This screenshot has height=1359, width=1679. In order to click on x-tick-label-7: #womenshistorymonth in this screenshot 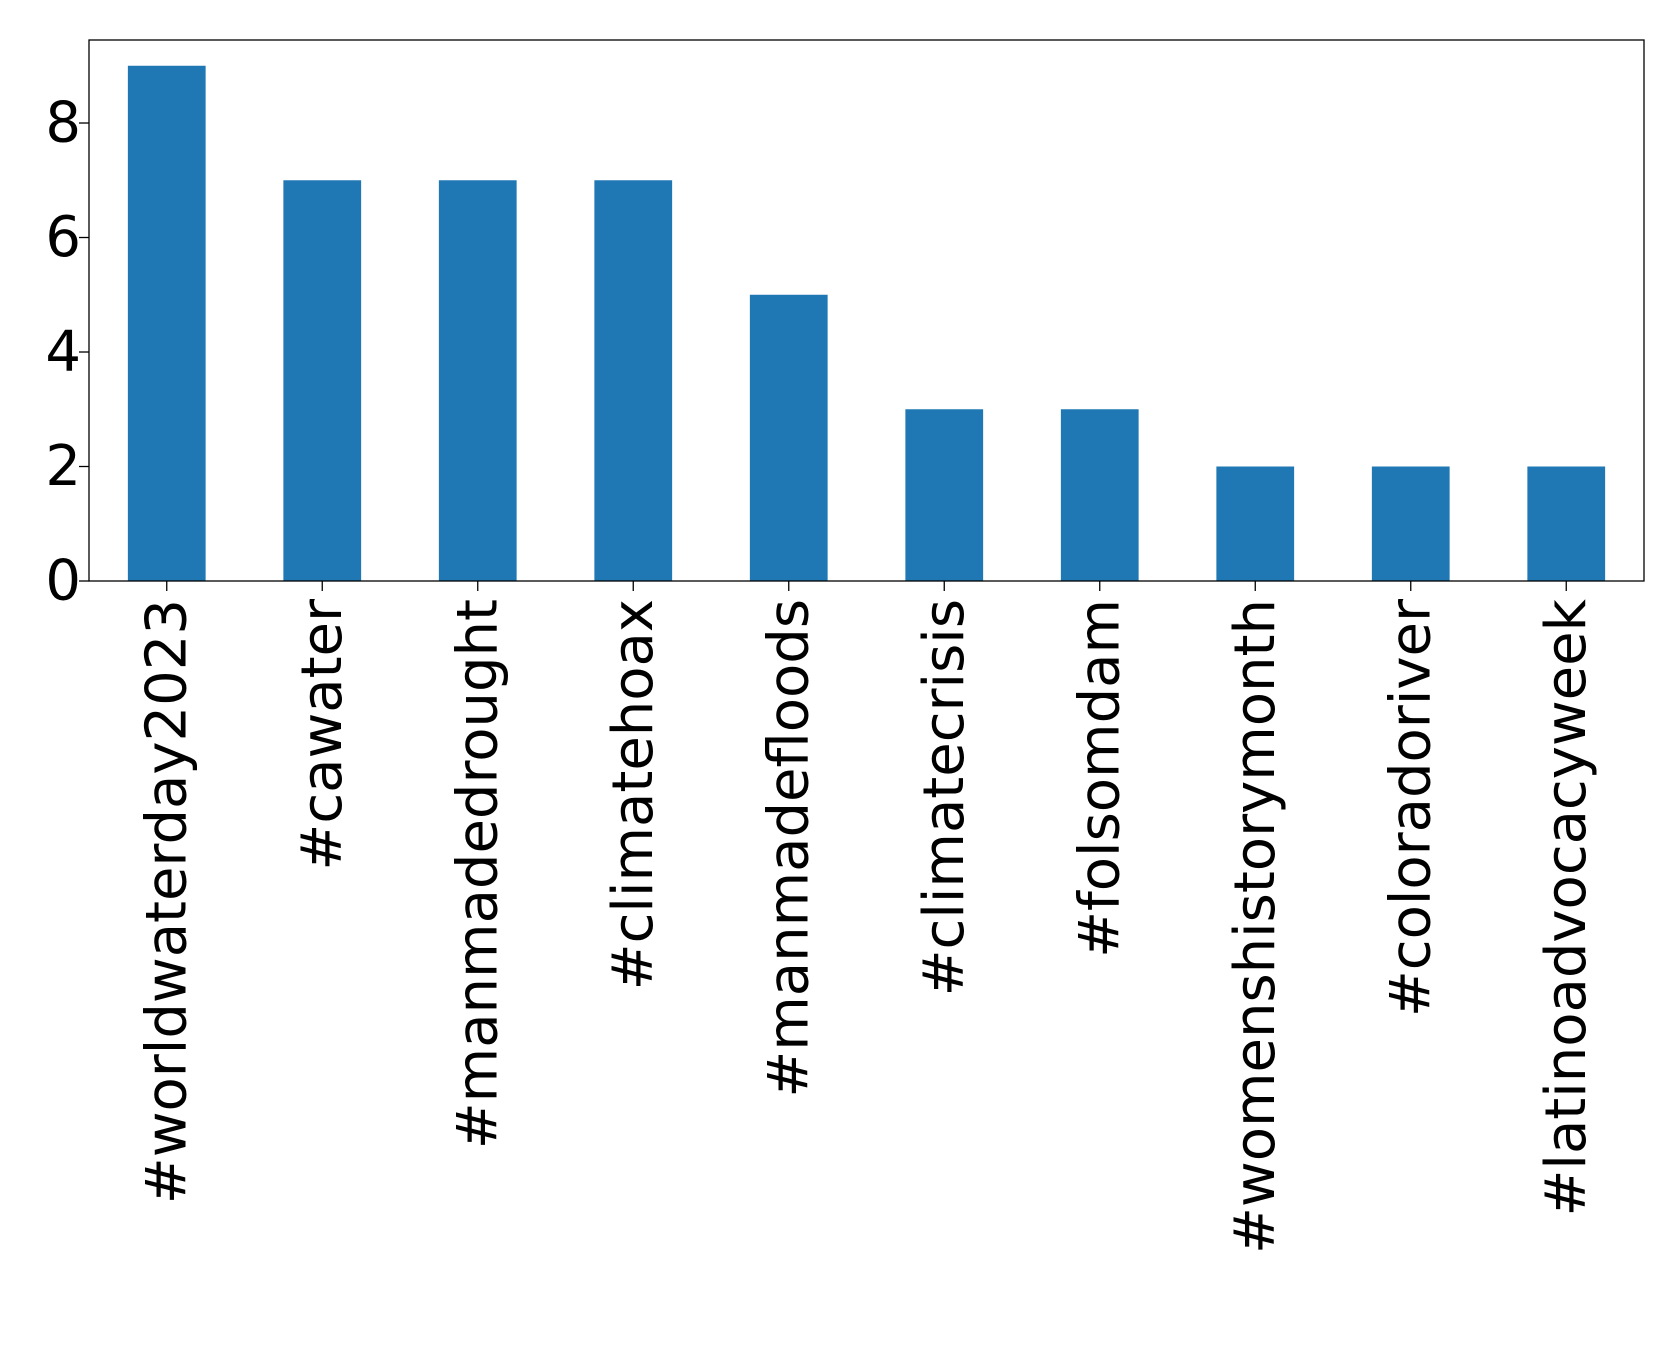, I will do `click(1255, 926)`.